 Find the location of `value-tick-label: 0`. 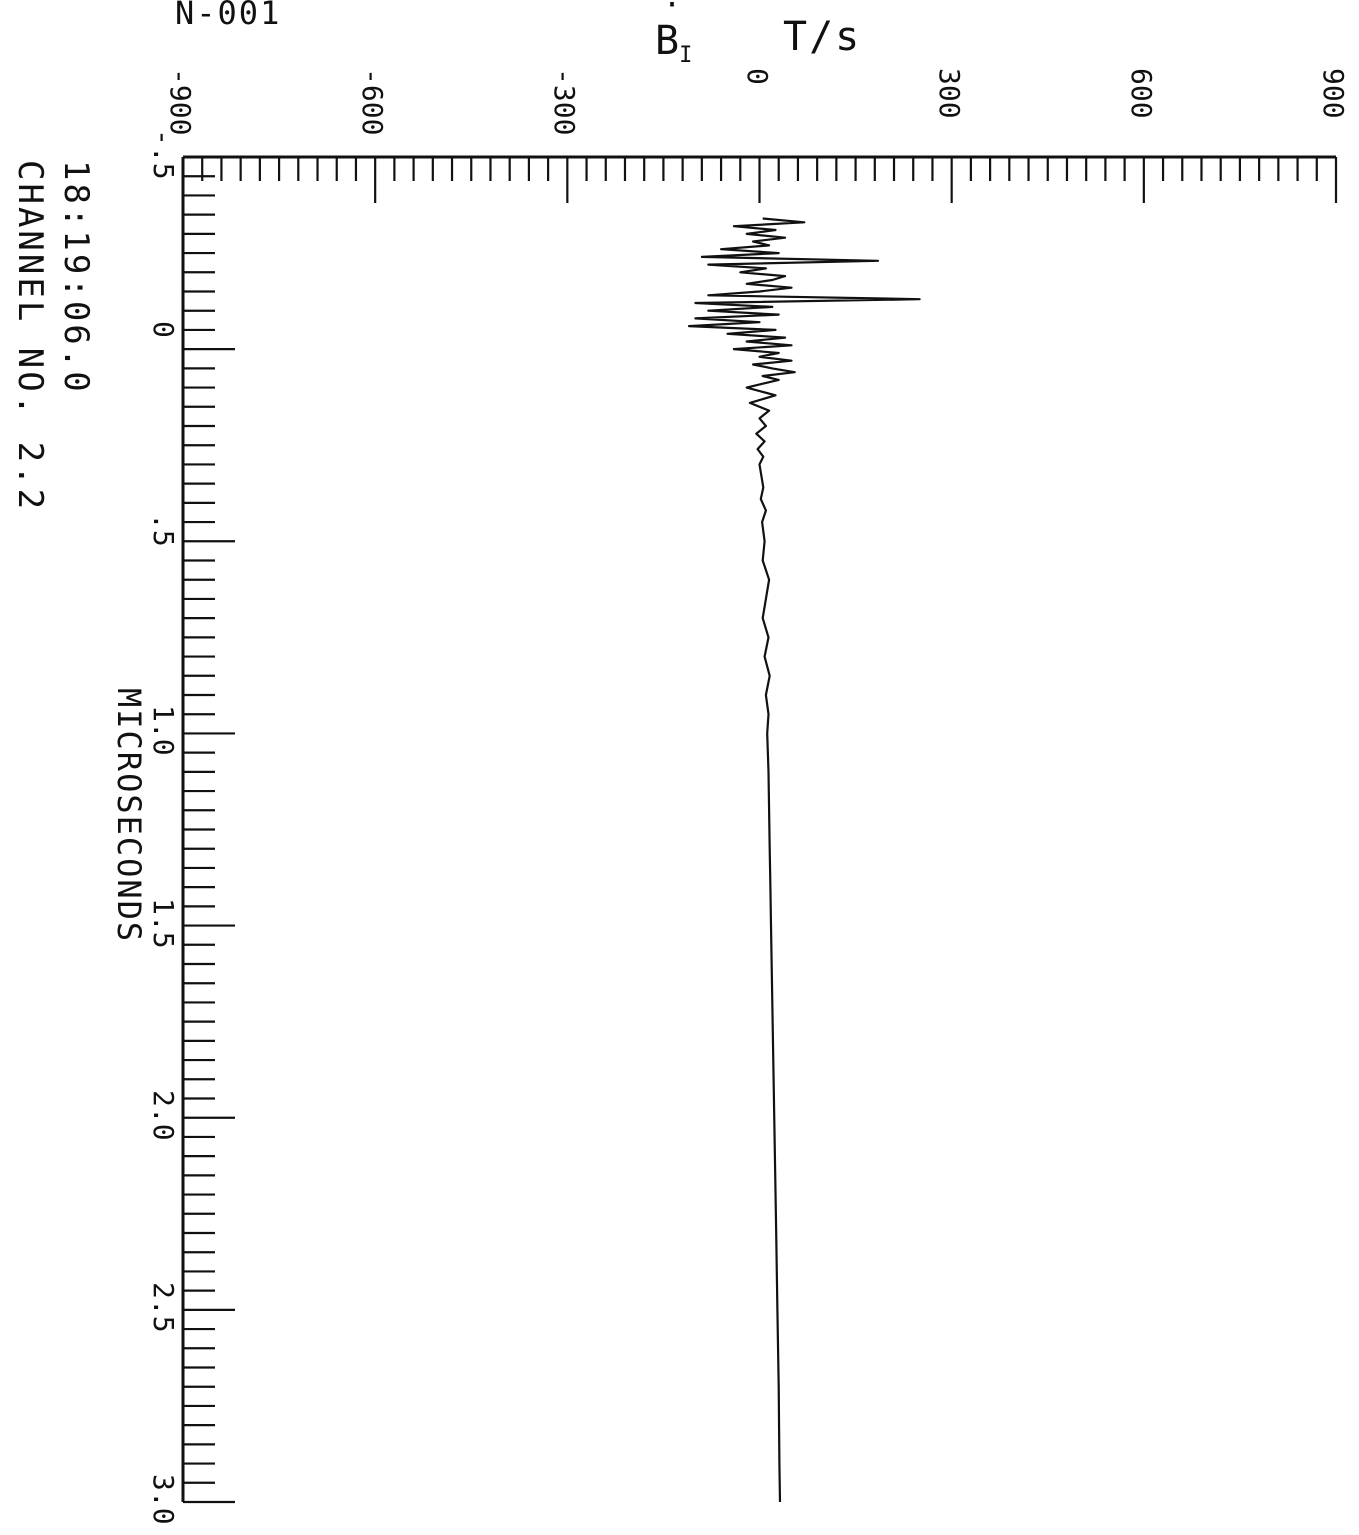

value-tick-label: 0 is located at coordinates (757, 76).